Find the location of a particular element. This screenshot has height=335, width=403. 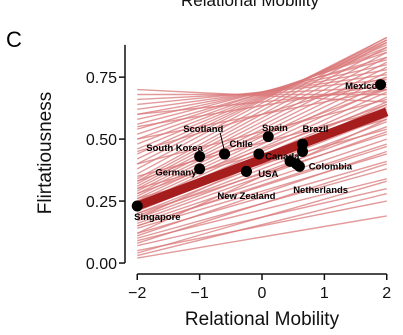

point-label: South Korea is located at coordinates (174, 148).